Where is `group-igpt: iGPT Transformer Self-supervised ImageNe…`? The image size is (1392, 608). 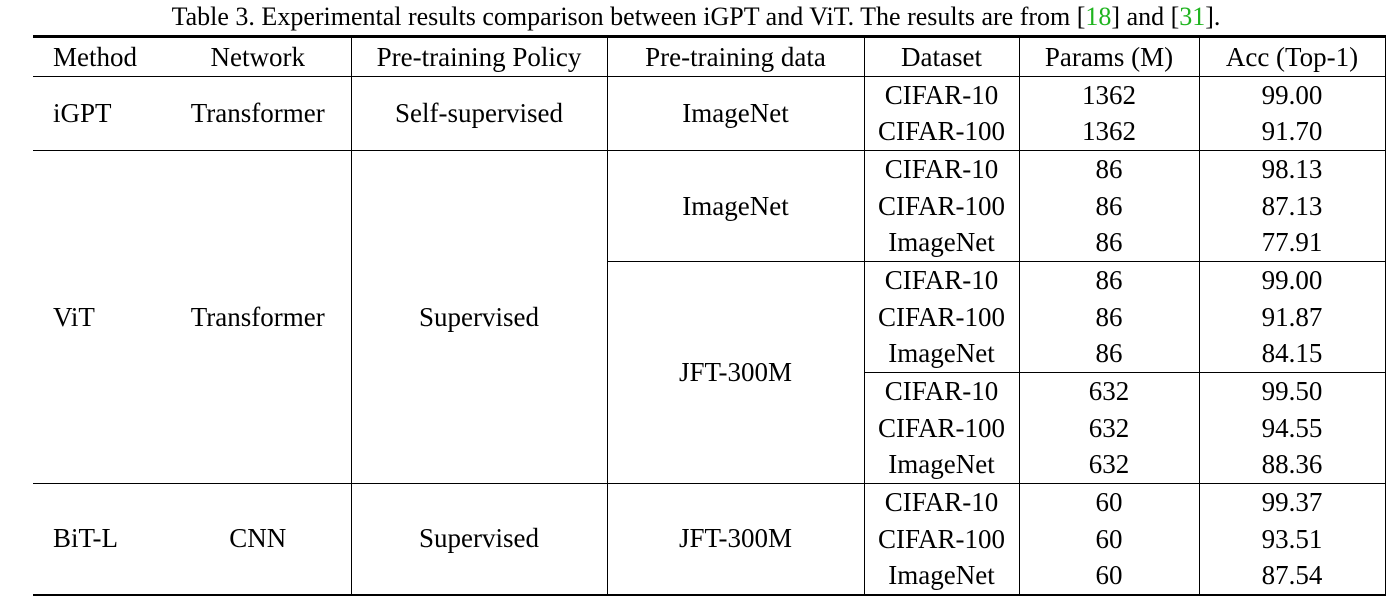 group-igpt: iGPT Transformer Self-supervised ImageNe… is located at coordinates (709, 113).